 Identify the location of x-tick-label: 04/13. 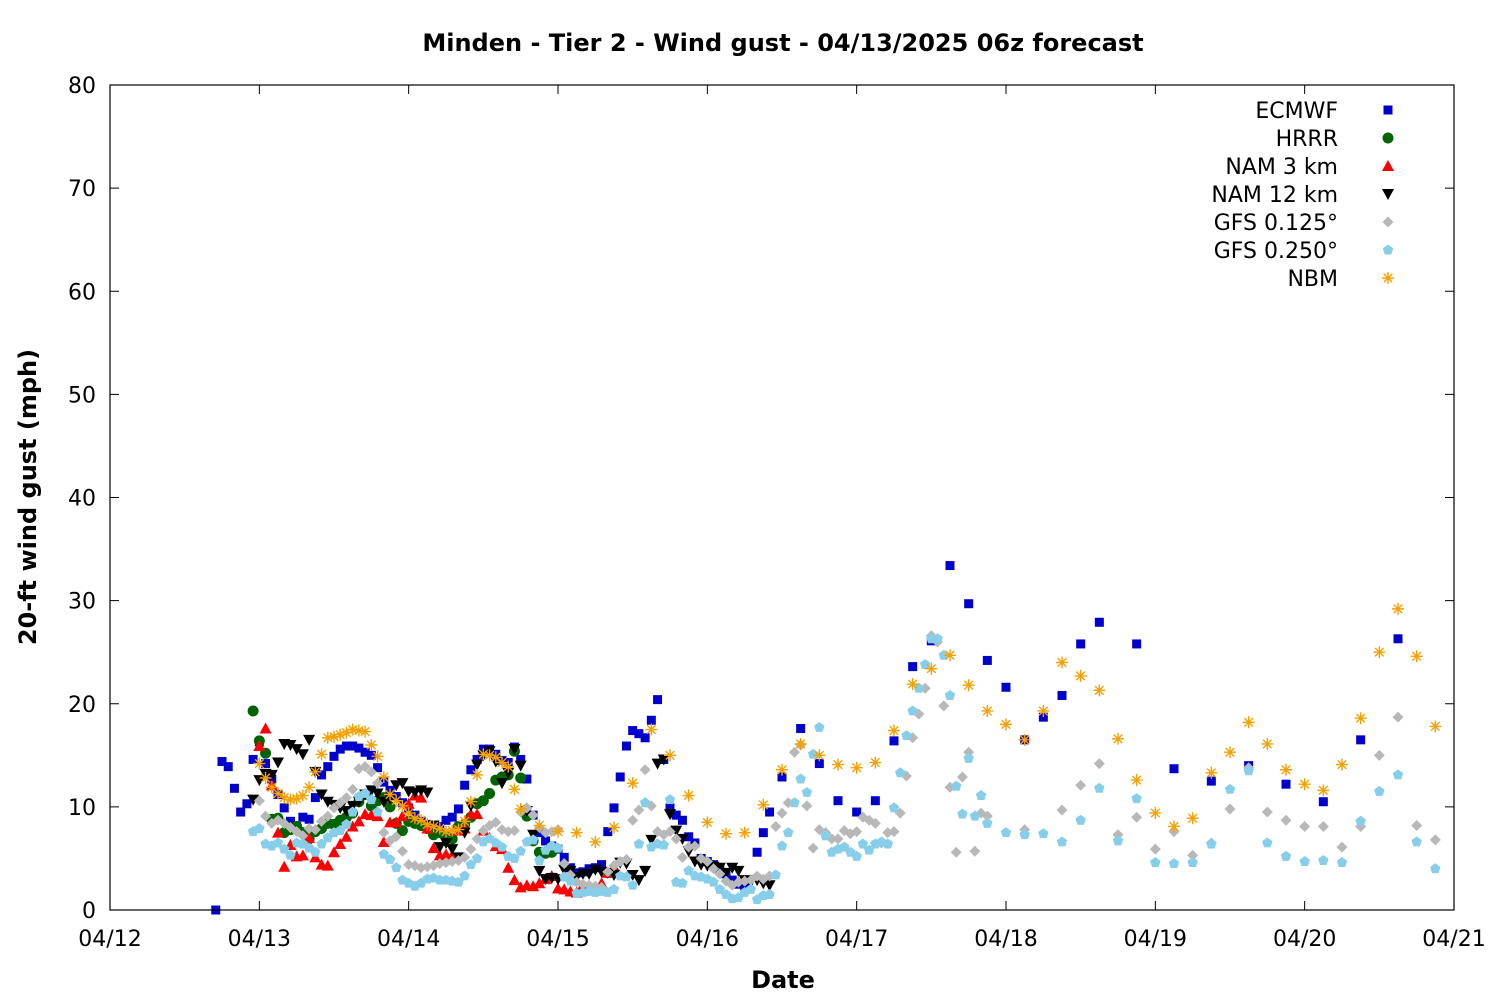
(259, 939).